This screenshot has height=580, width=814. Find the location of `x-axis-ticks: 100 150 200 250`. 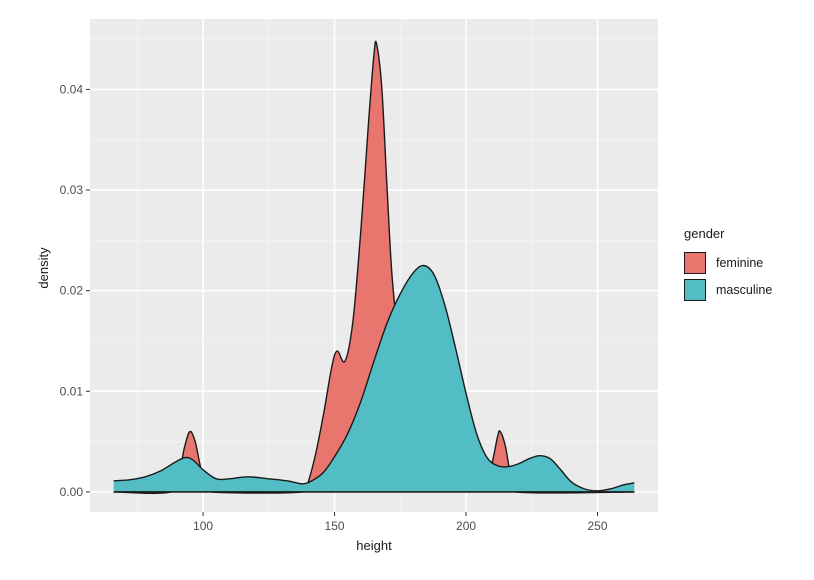

x-axis-ticks: 100 150 200 250 is located at coordinates (400, 522).